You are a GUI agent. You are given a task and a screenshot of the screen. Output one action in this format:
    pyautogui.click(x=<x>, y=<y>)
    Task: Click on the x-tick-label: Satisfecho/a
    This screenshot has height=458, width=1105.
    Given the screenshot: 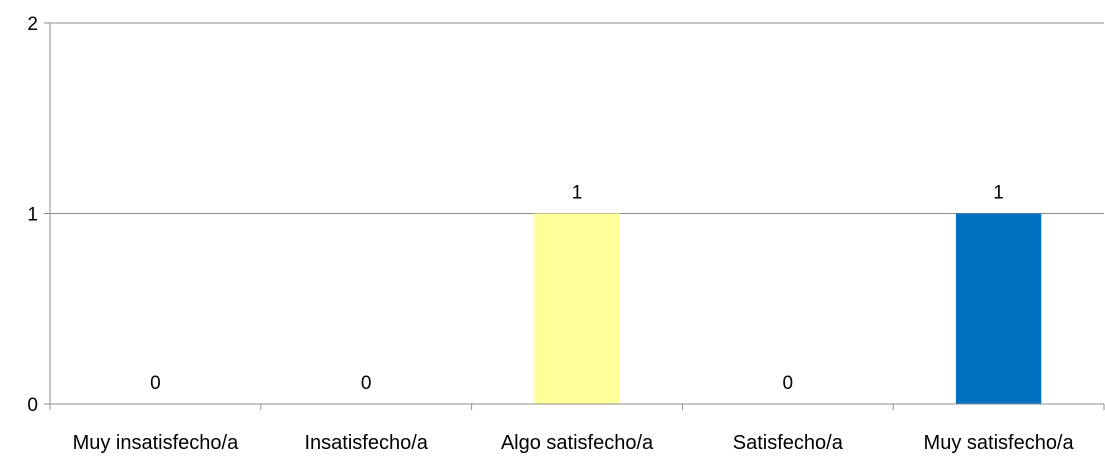 What is the action you would take?
    pyautogui.click(x=788, y=443)
    